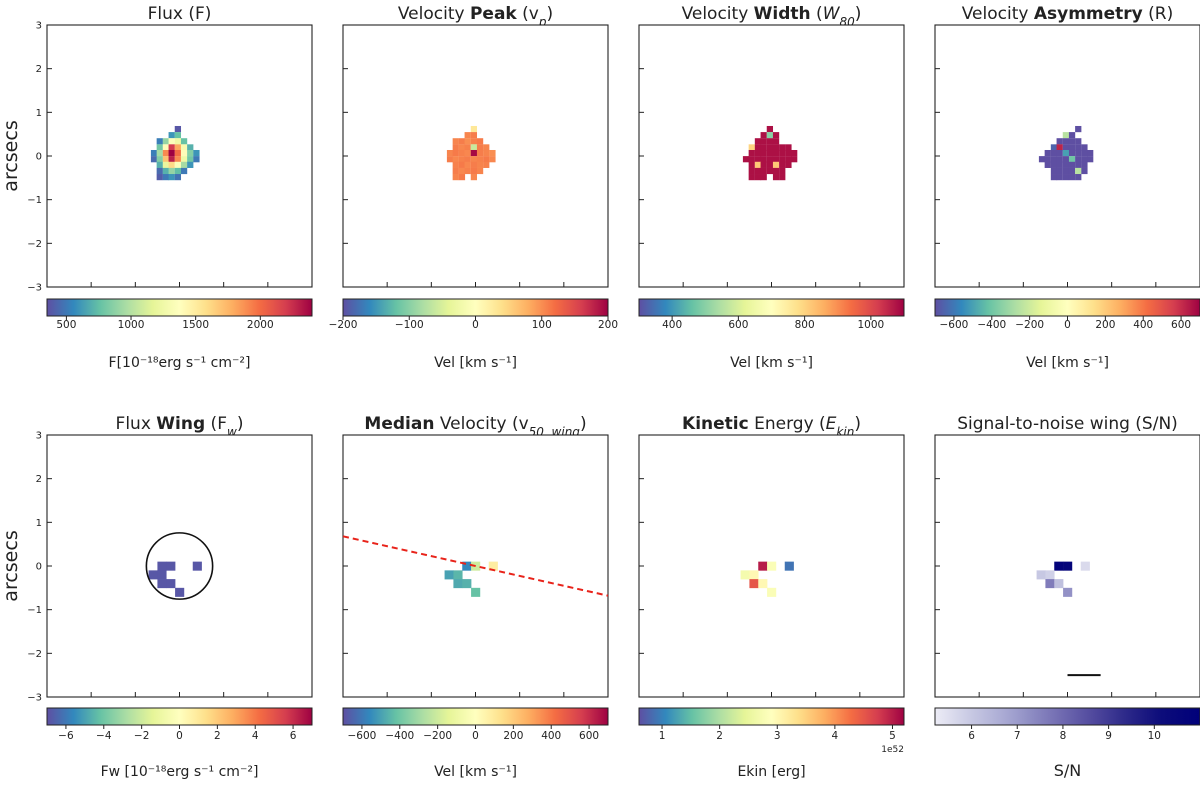 The height and width of the screenshot is (786, 1200). I want to click on y-tick-label: 3, so click(39, 26).